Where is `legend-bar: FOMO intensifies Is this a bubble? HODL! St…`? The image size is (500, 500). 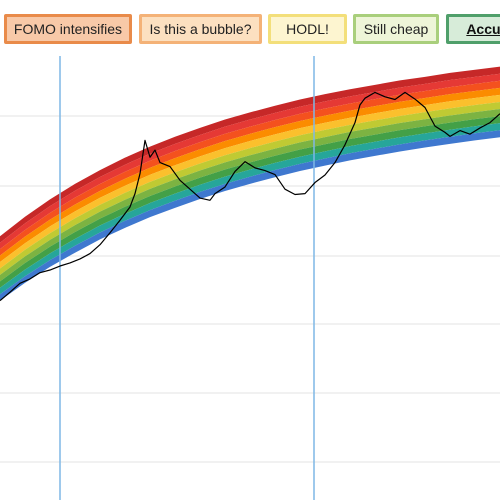 legend-bar: FOMO intensifies Is this a bubble? HODL! St… is located at coordinates (250, 28).